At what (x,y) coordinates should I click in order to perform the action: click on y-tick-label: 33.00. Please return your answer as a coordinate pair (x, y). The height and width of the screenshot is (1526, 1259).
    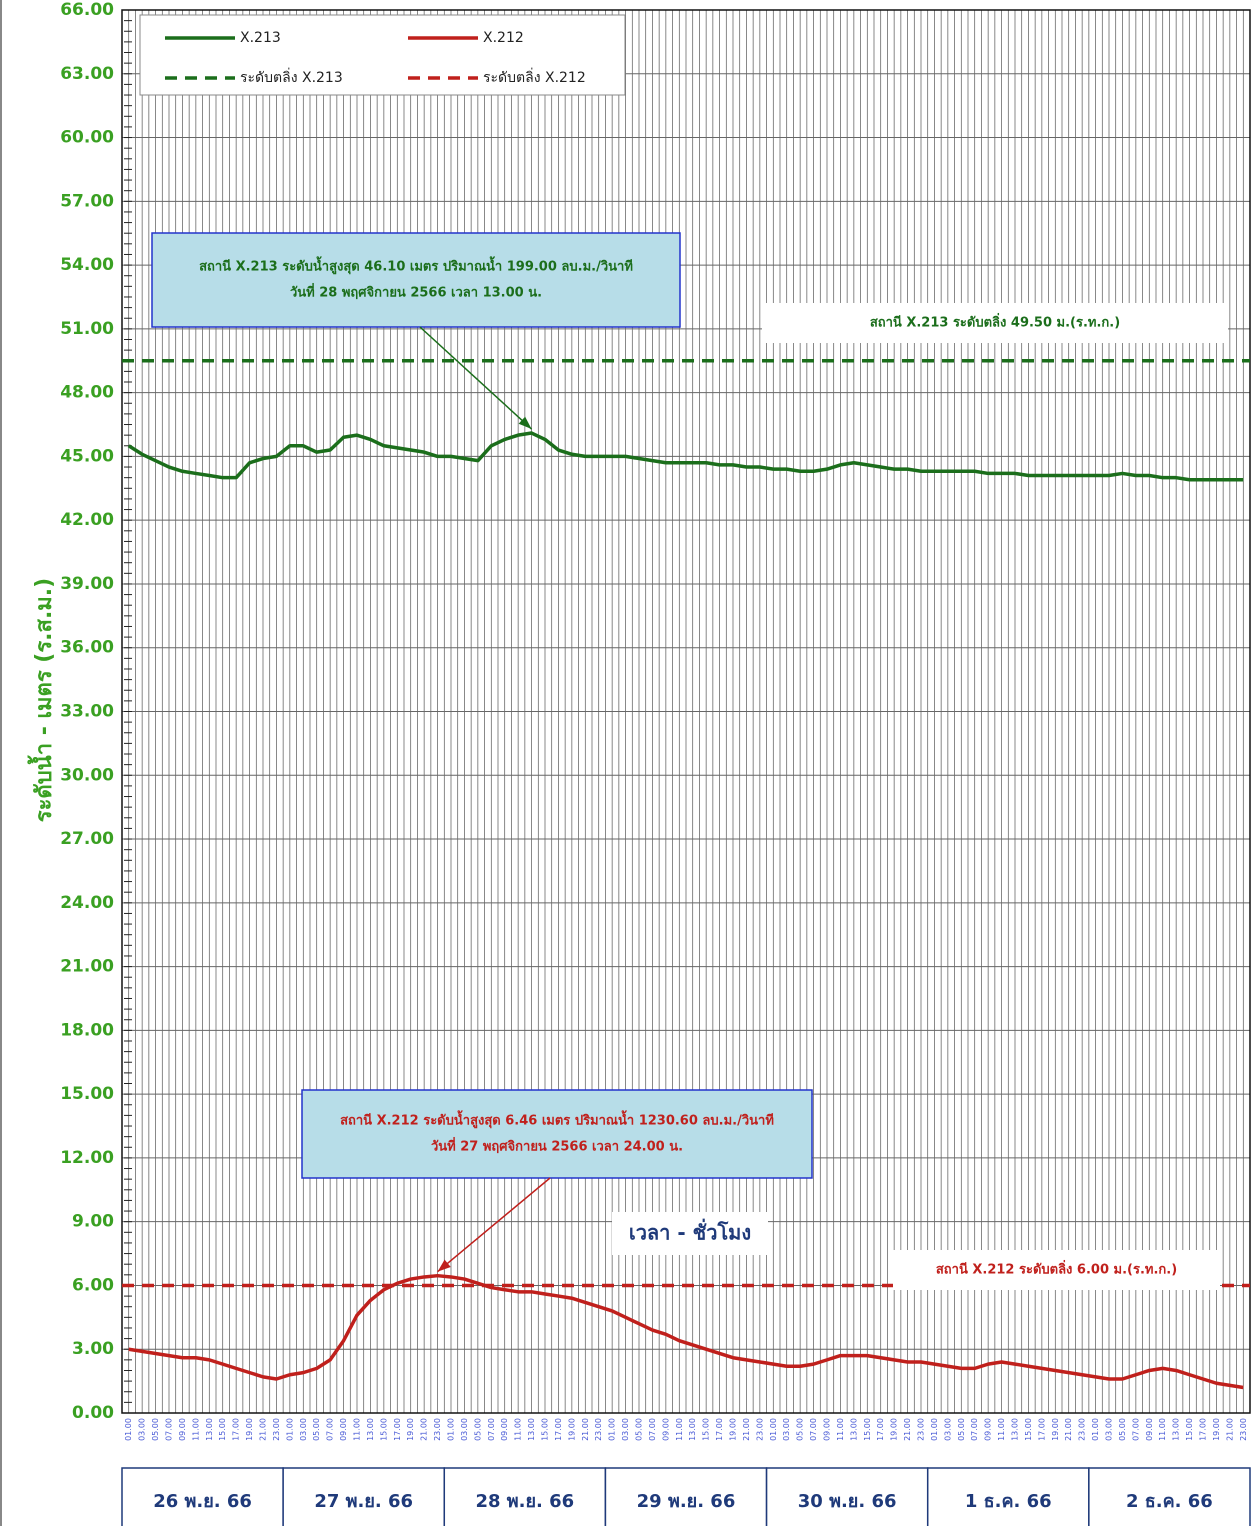
    Looking at the image, I should click on (87, 712).